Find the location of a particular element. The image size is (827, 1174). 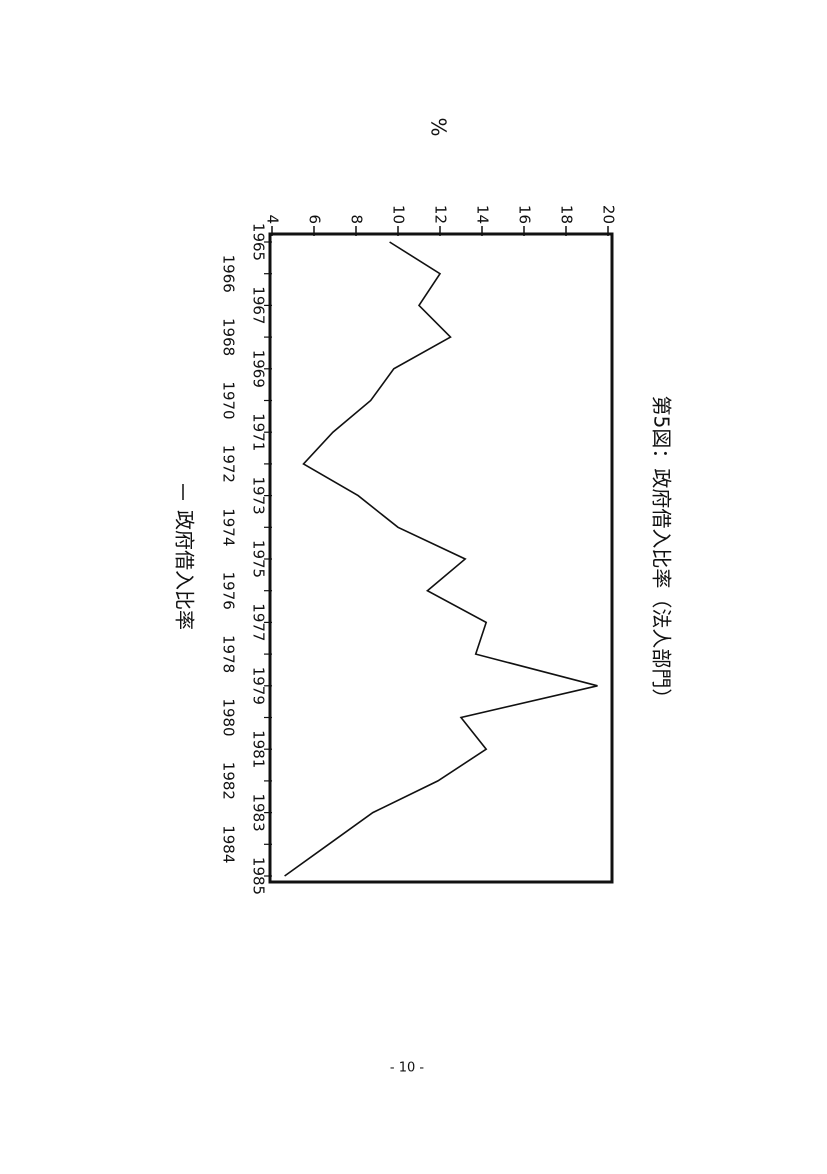

page-number: - 10 - is located at coordinates (407, 1068).